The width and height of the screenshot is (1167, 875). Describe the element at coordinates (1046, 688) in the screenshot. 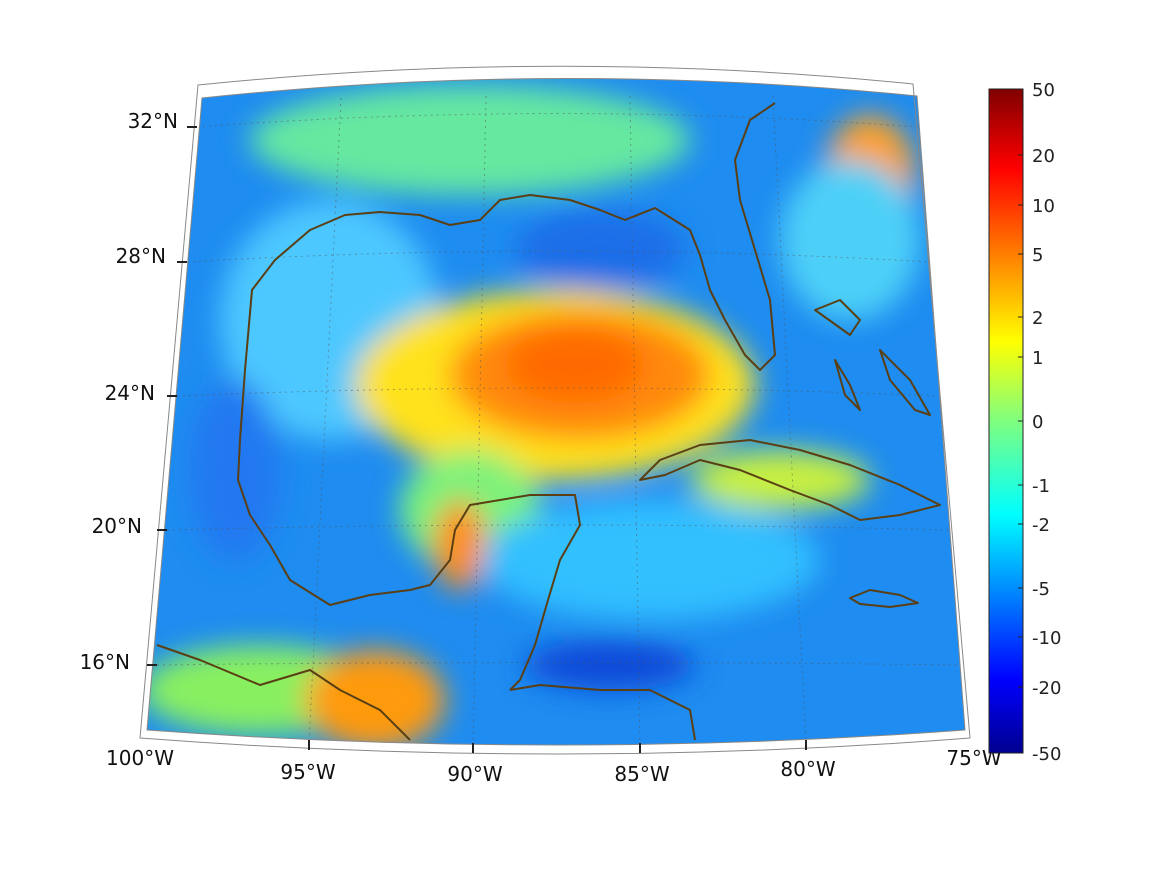

I see `colorbar-tick-neg20: -20` at that location.